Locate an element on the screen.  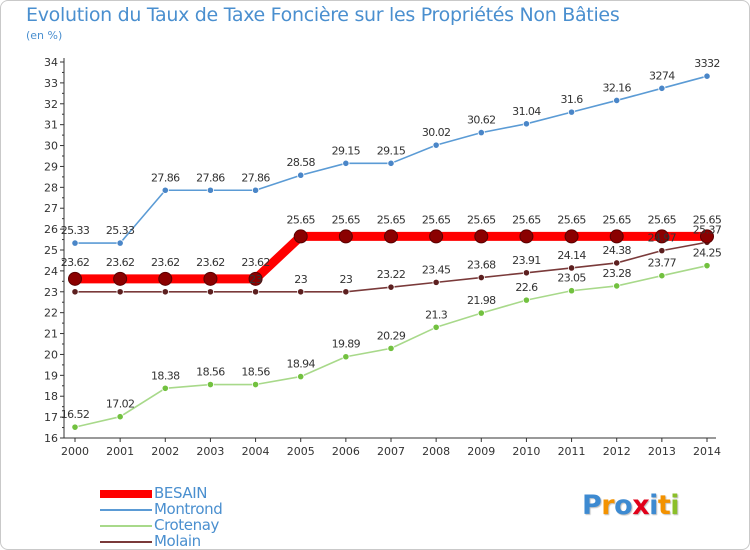
legend-swatch-besain is located at coordinates (126, 494).